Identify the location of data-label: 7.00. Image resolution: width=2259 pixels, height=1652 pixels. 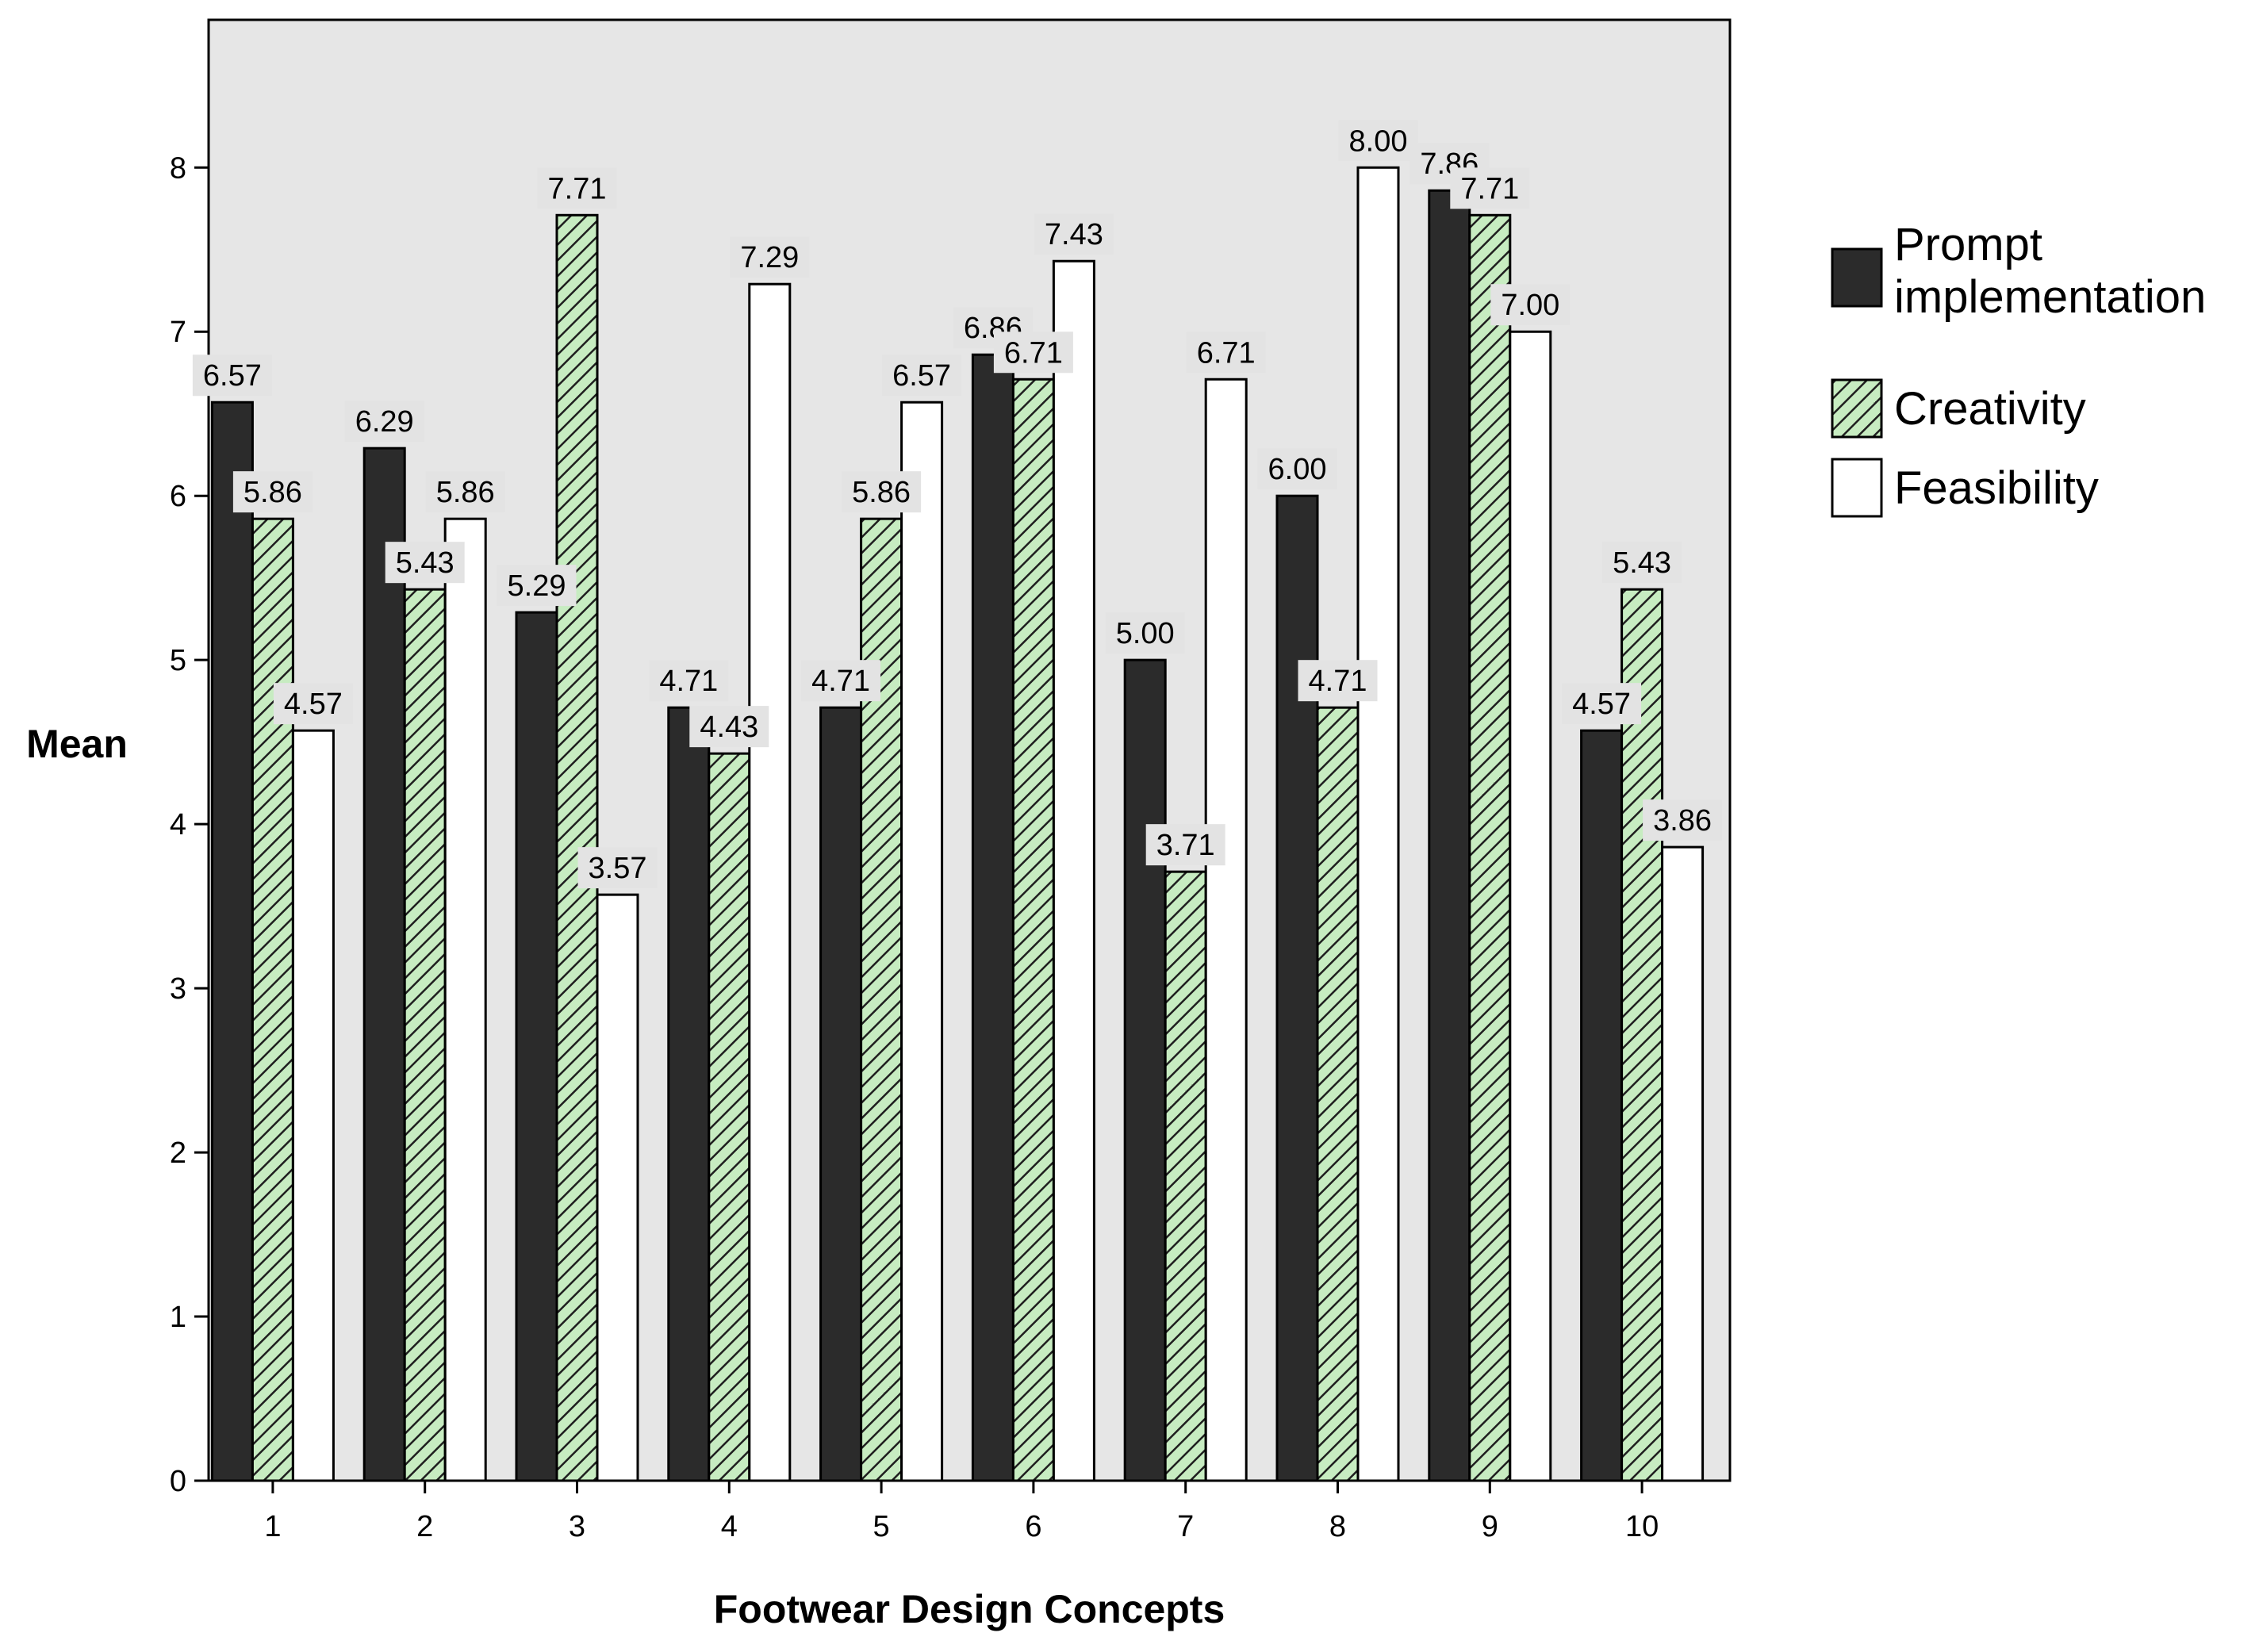
(1530, 305).